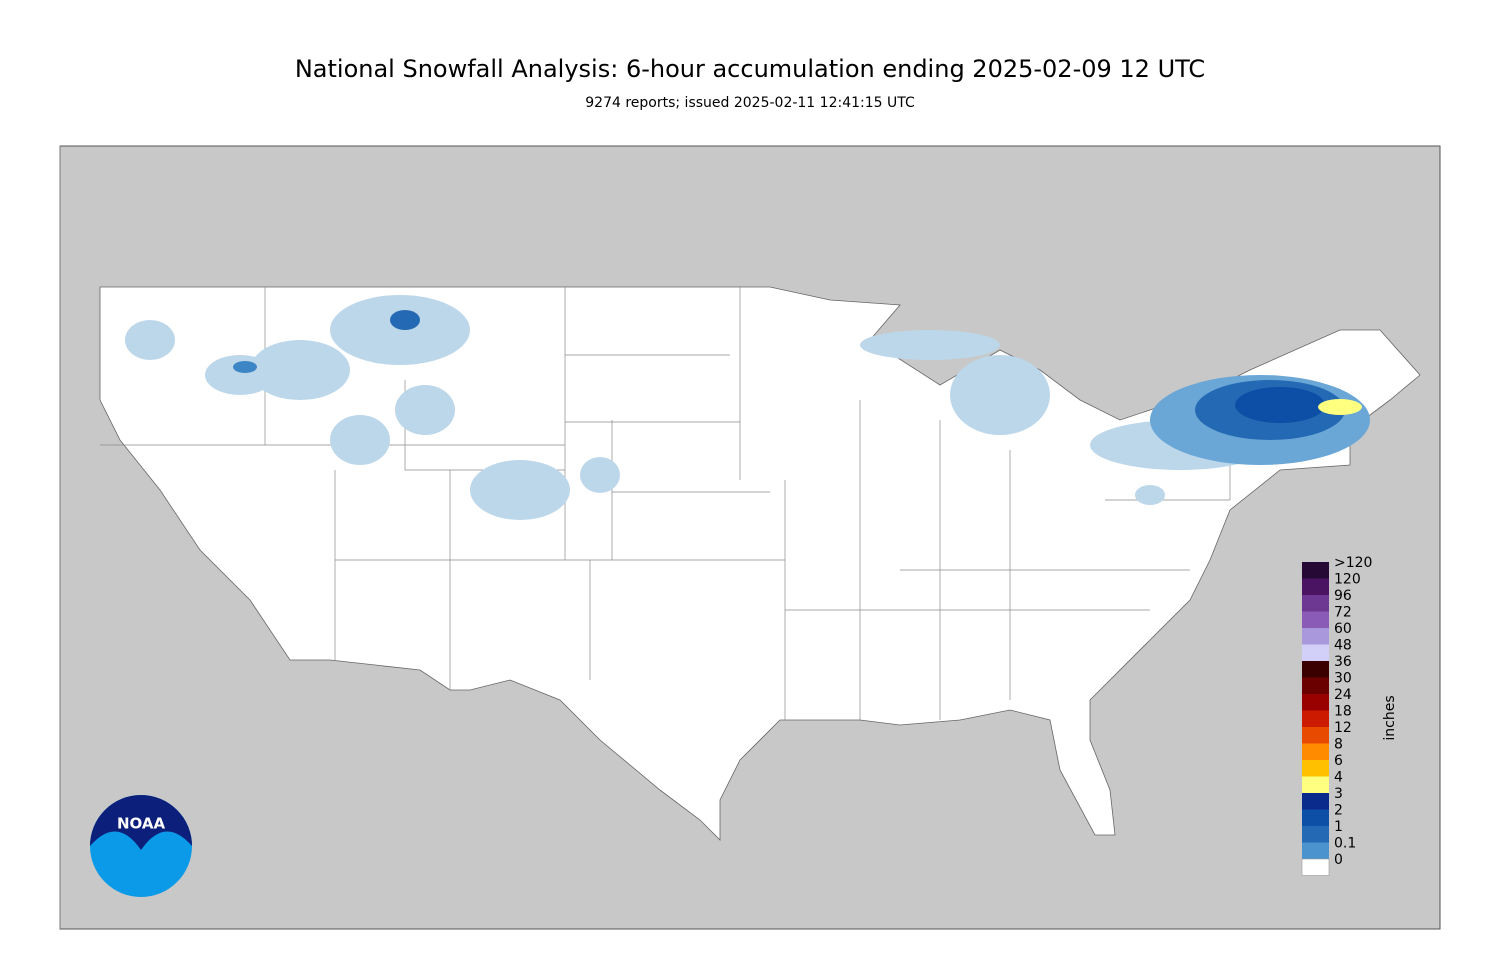 The width and height of the screenshot is (1500, 978). I want to click on legend-label: 18, so click(1343, 712).